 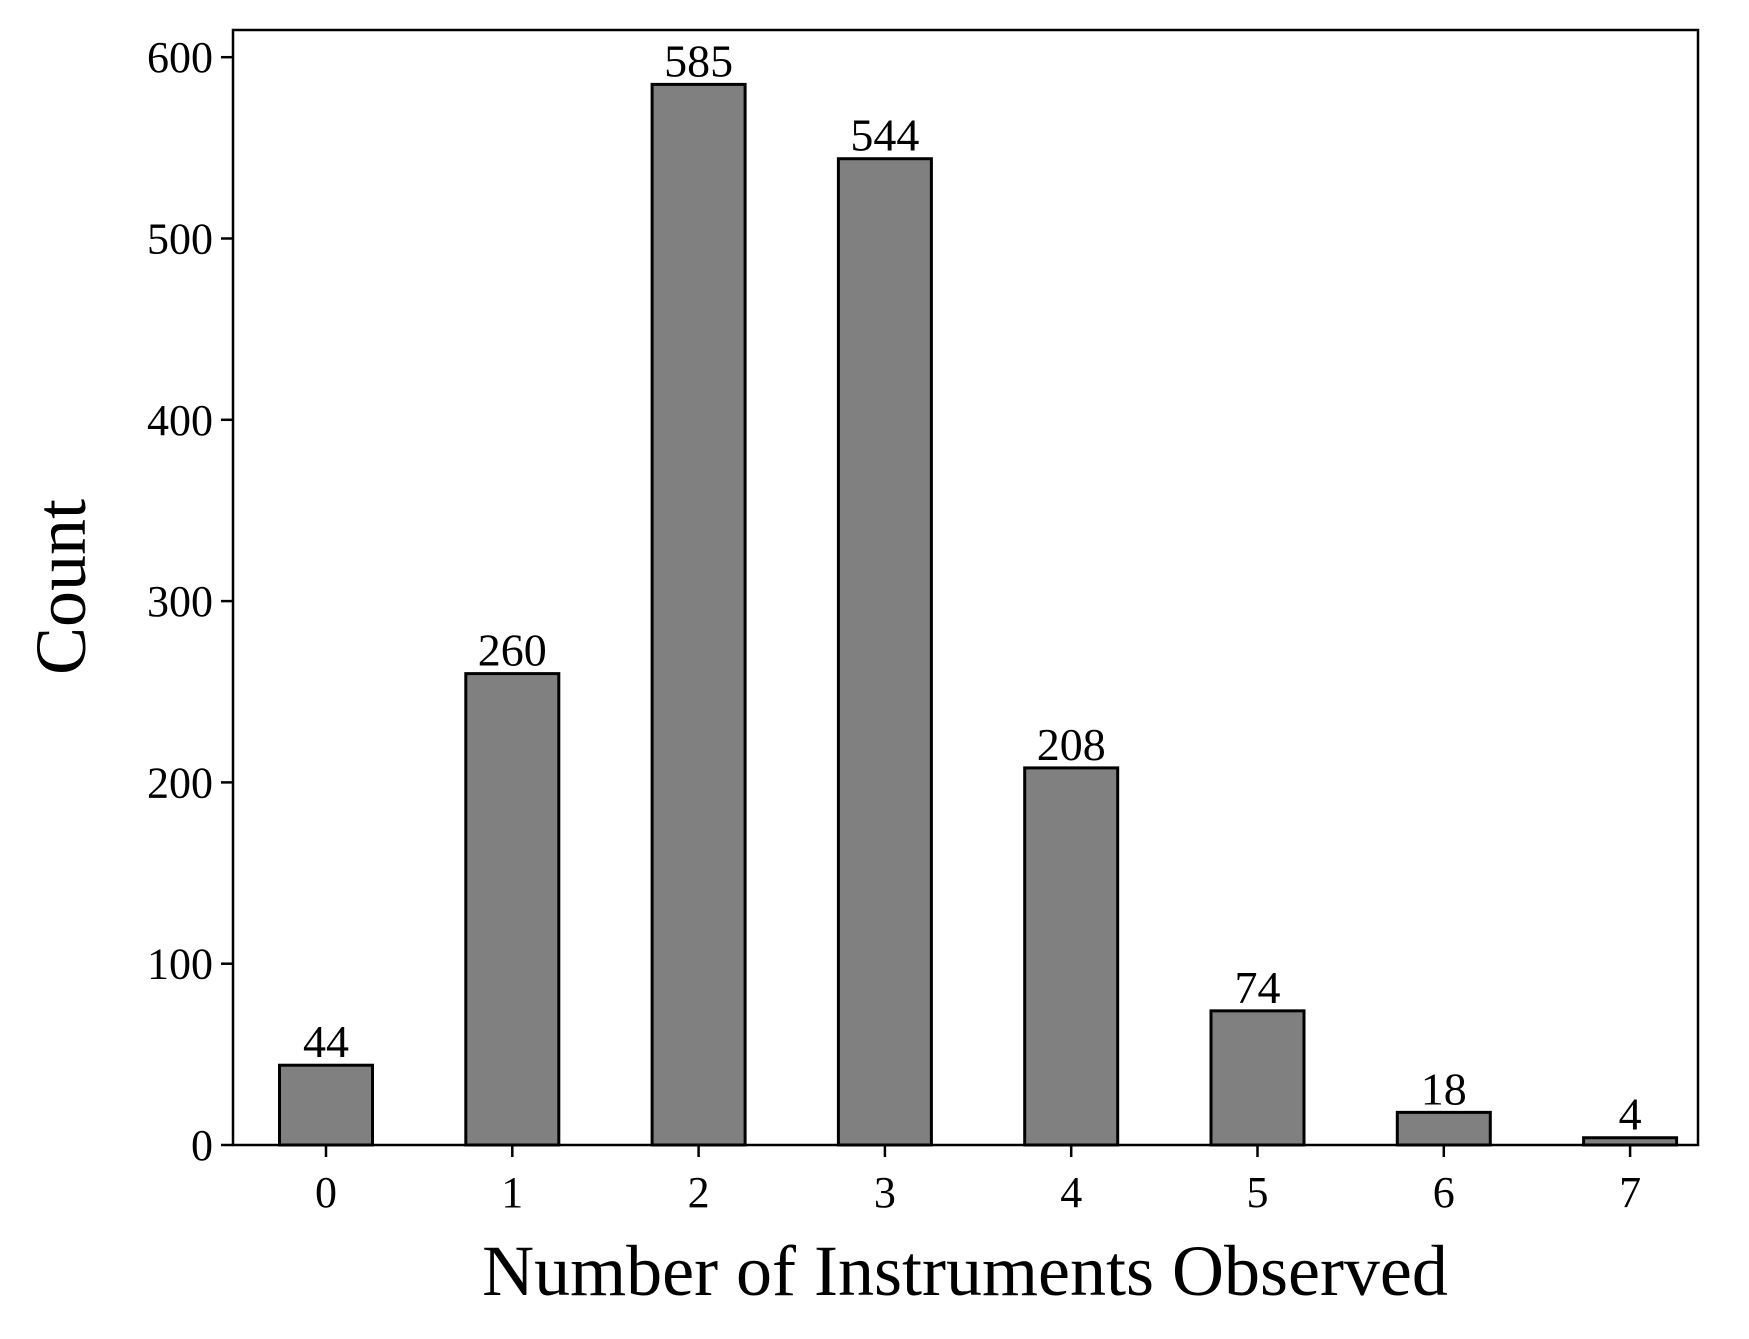 I want to click on y-axis: 0 100 200 300 400 500 600, so click(x=190, y=601).